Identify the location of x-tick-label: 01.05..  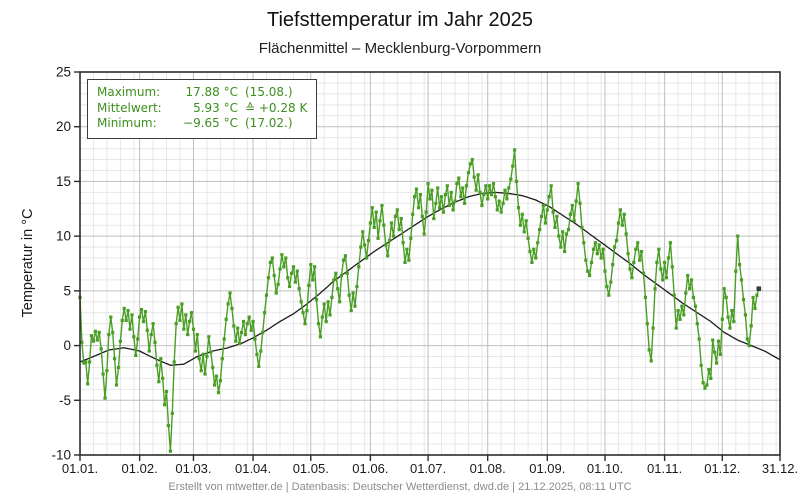
(311, 468).